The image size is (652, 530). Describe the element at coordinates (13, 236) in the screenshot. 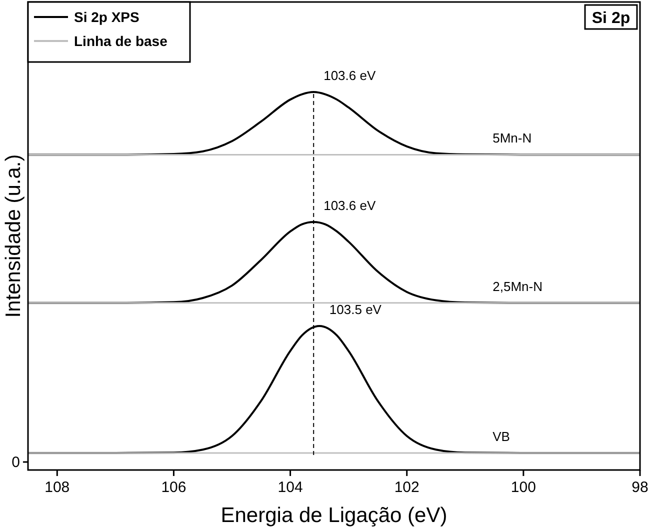

I see `y-axis-title: Intensidade (u.a.)` at that location.